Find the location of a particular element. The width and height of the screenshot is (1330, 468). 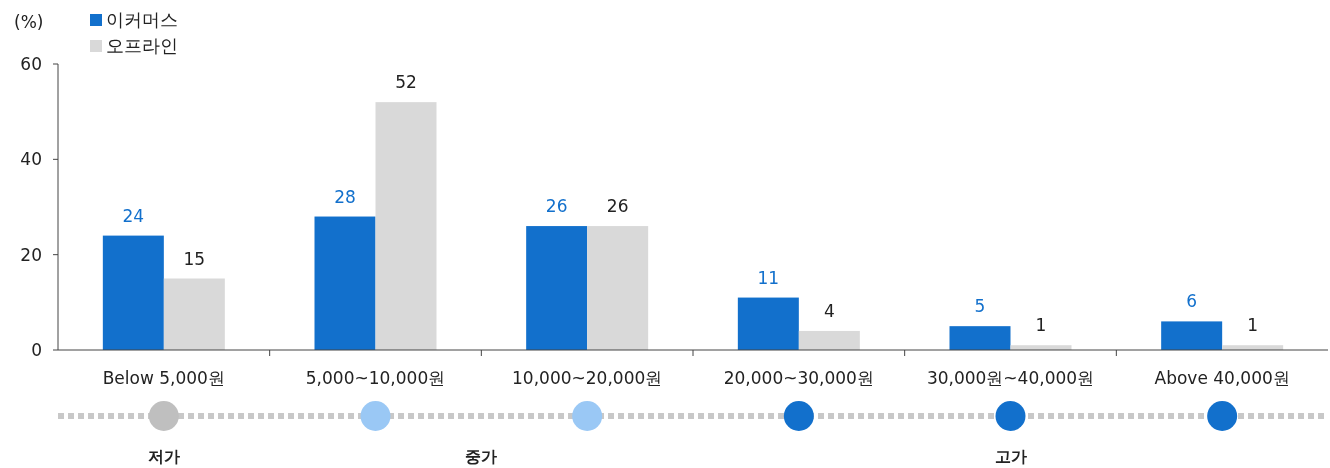

data-label: 15 is located at coordinates (194, 258).